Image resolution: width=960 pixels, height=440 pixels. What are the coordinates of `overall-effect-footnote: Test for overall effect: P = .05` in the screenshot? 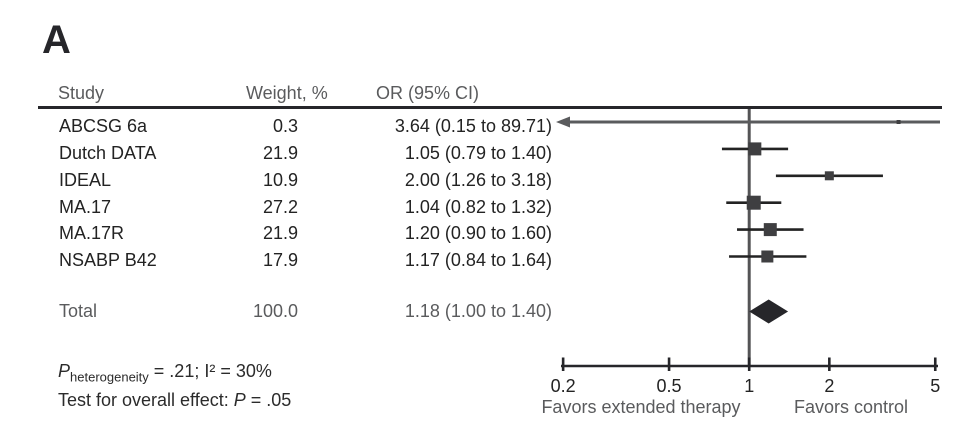 It's located at (174, 400).